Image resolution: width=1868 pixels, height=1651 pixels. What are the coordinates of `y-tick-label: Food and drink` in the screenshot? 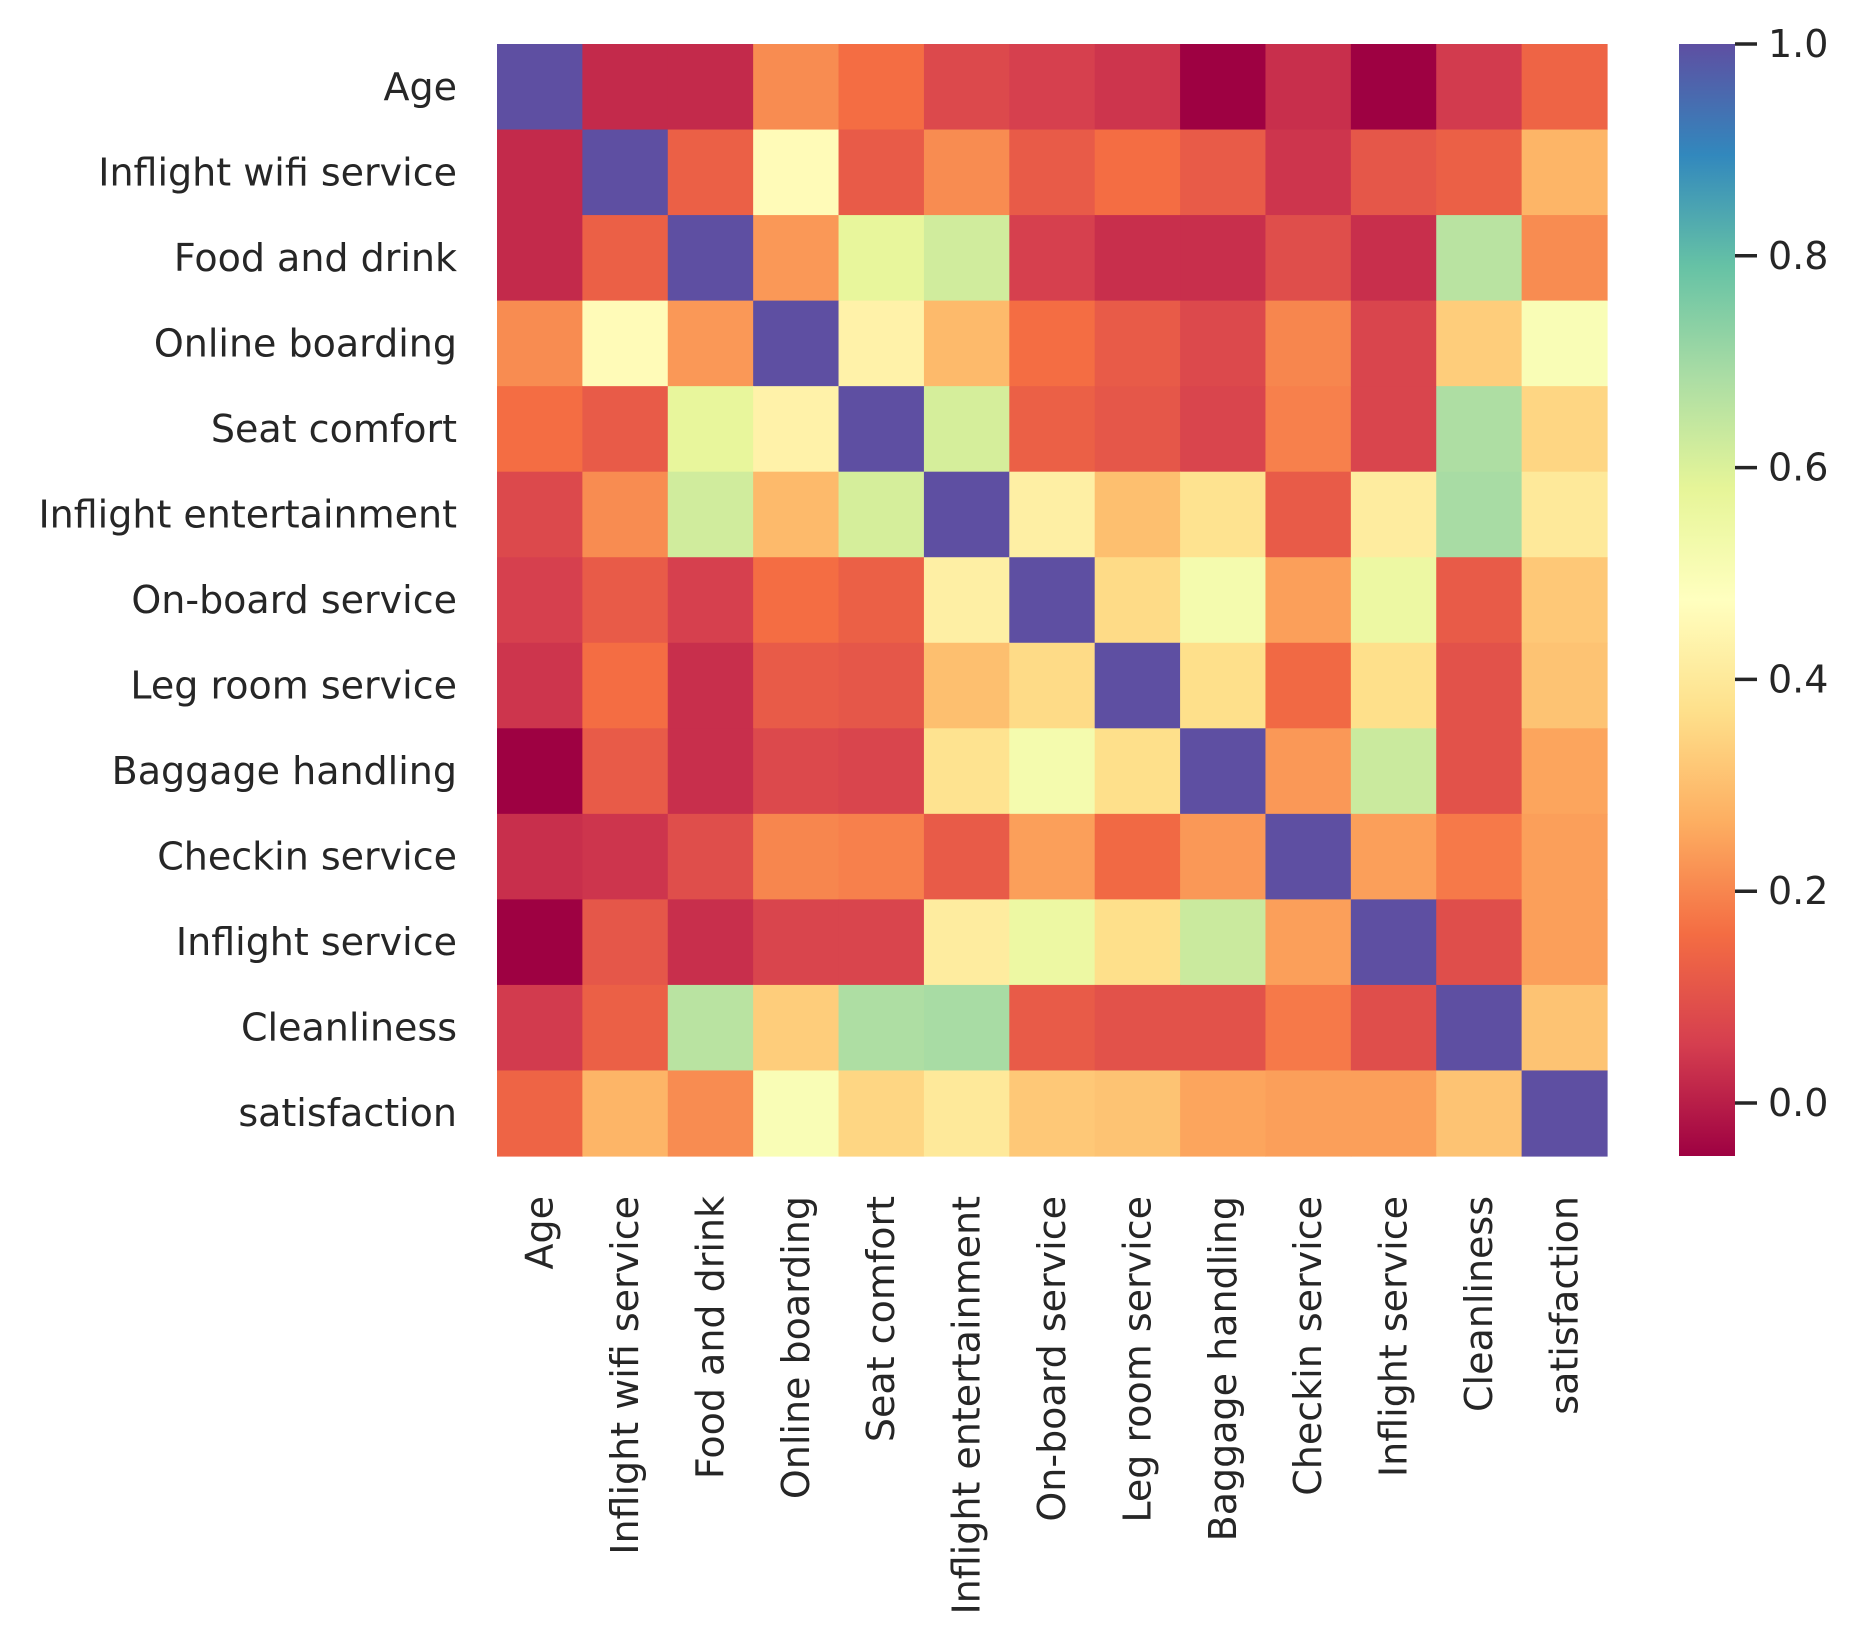 It's located at (315, 258).